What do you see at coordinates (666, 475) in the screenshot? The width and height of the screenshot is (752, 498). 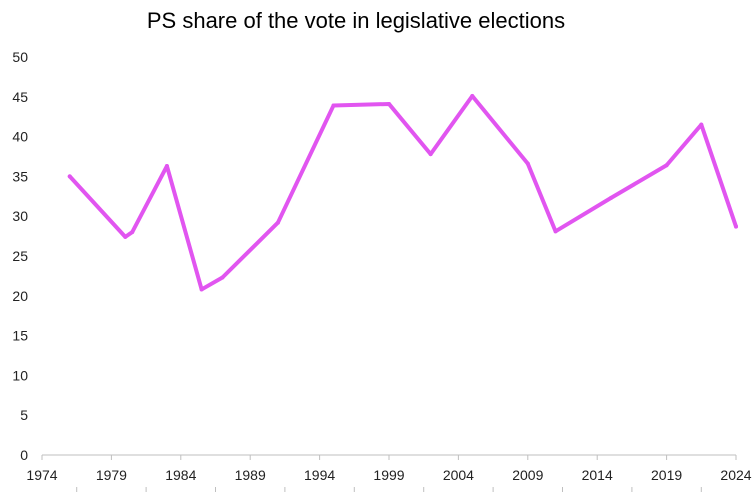 I see `x-tick-label: 2019` at bounding box center [666, 475].